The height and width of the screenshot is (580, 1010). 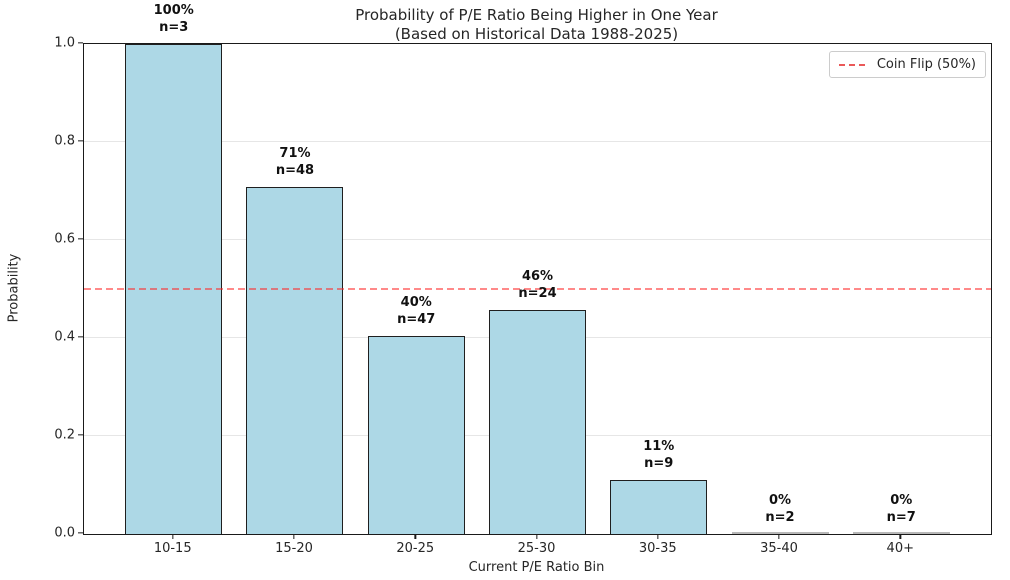 I want to click on bar-n: n=47, so click(x=416, y=320).